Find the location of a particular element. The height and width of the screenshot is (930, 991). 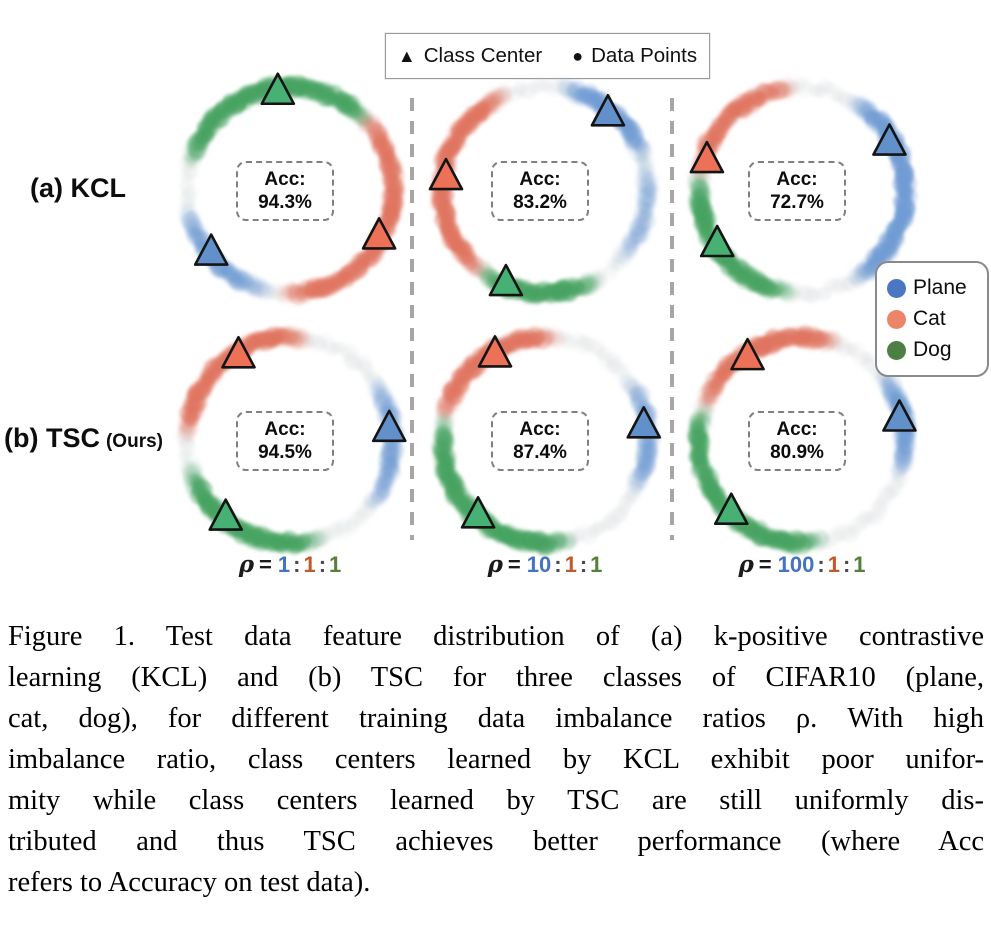

ring-plot-tsc-1: Acc: 94.5% is located at coordinates (290, 440).